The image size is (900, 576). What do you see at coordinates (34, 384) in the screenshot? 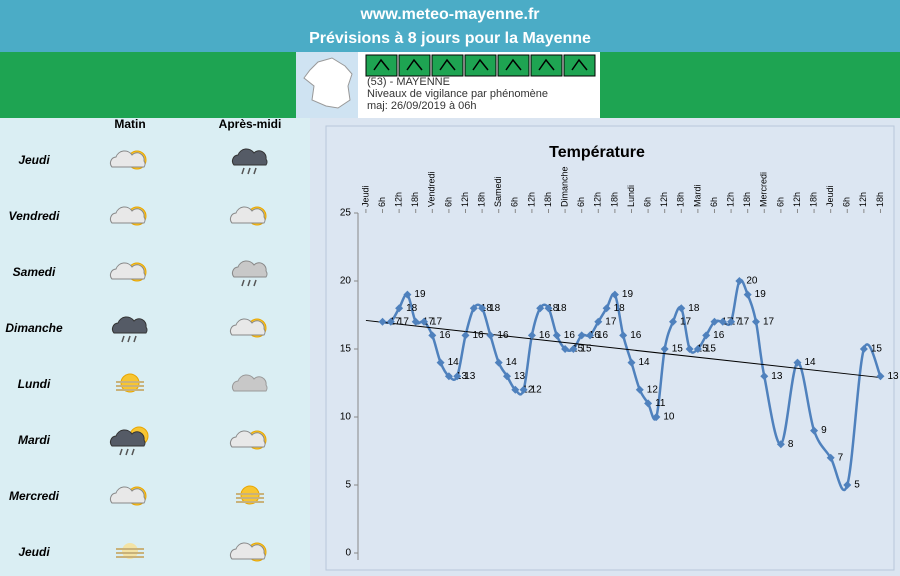
I see `day-label: Lundi` at bounding box center [34, 384].